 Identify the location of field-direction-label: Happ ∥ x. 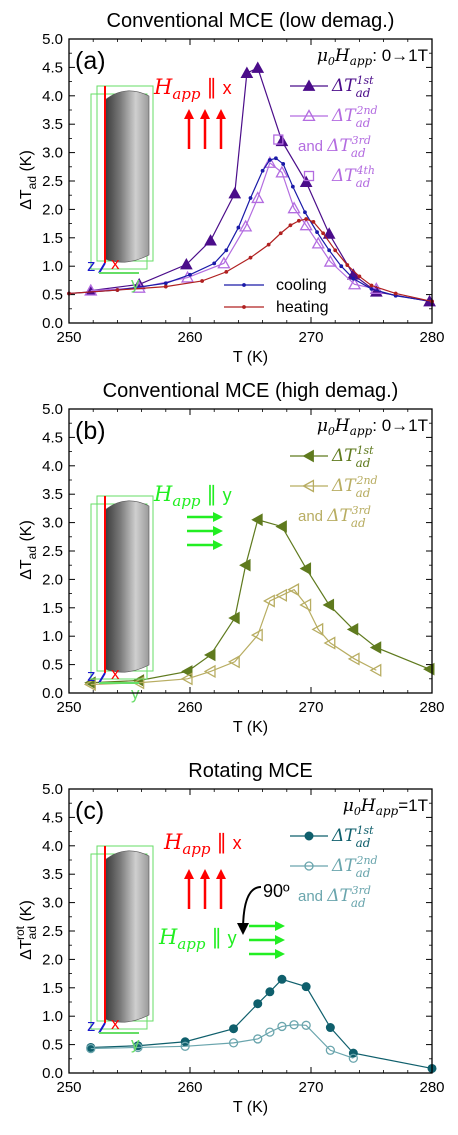
(192, 89).